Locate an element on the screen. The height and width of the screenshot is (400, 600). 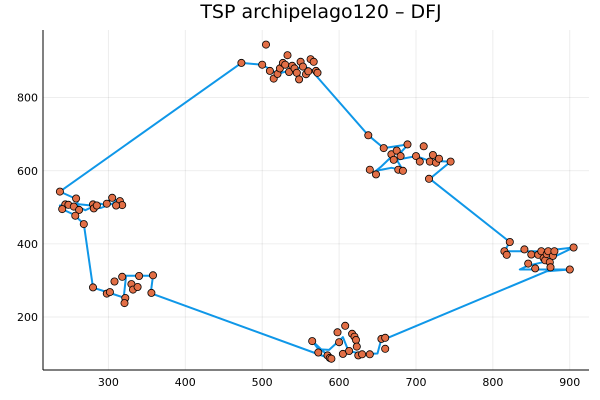
x-tick-label: 900 is located at coordinates (569, 382).